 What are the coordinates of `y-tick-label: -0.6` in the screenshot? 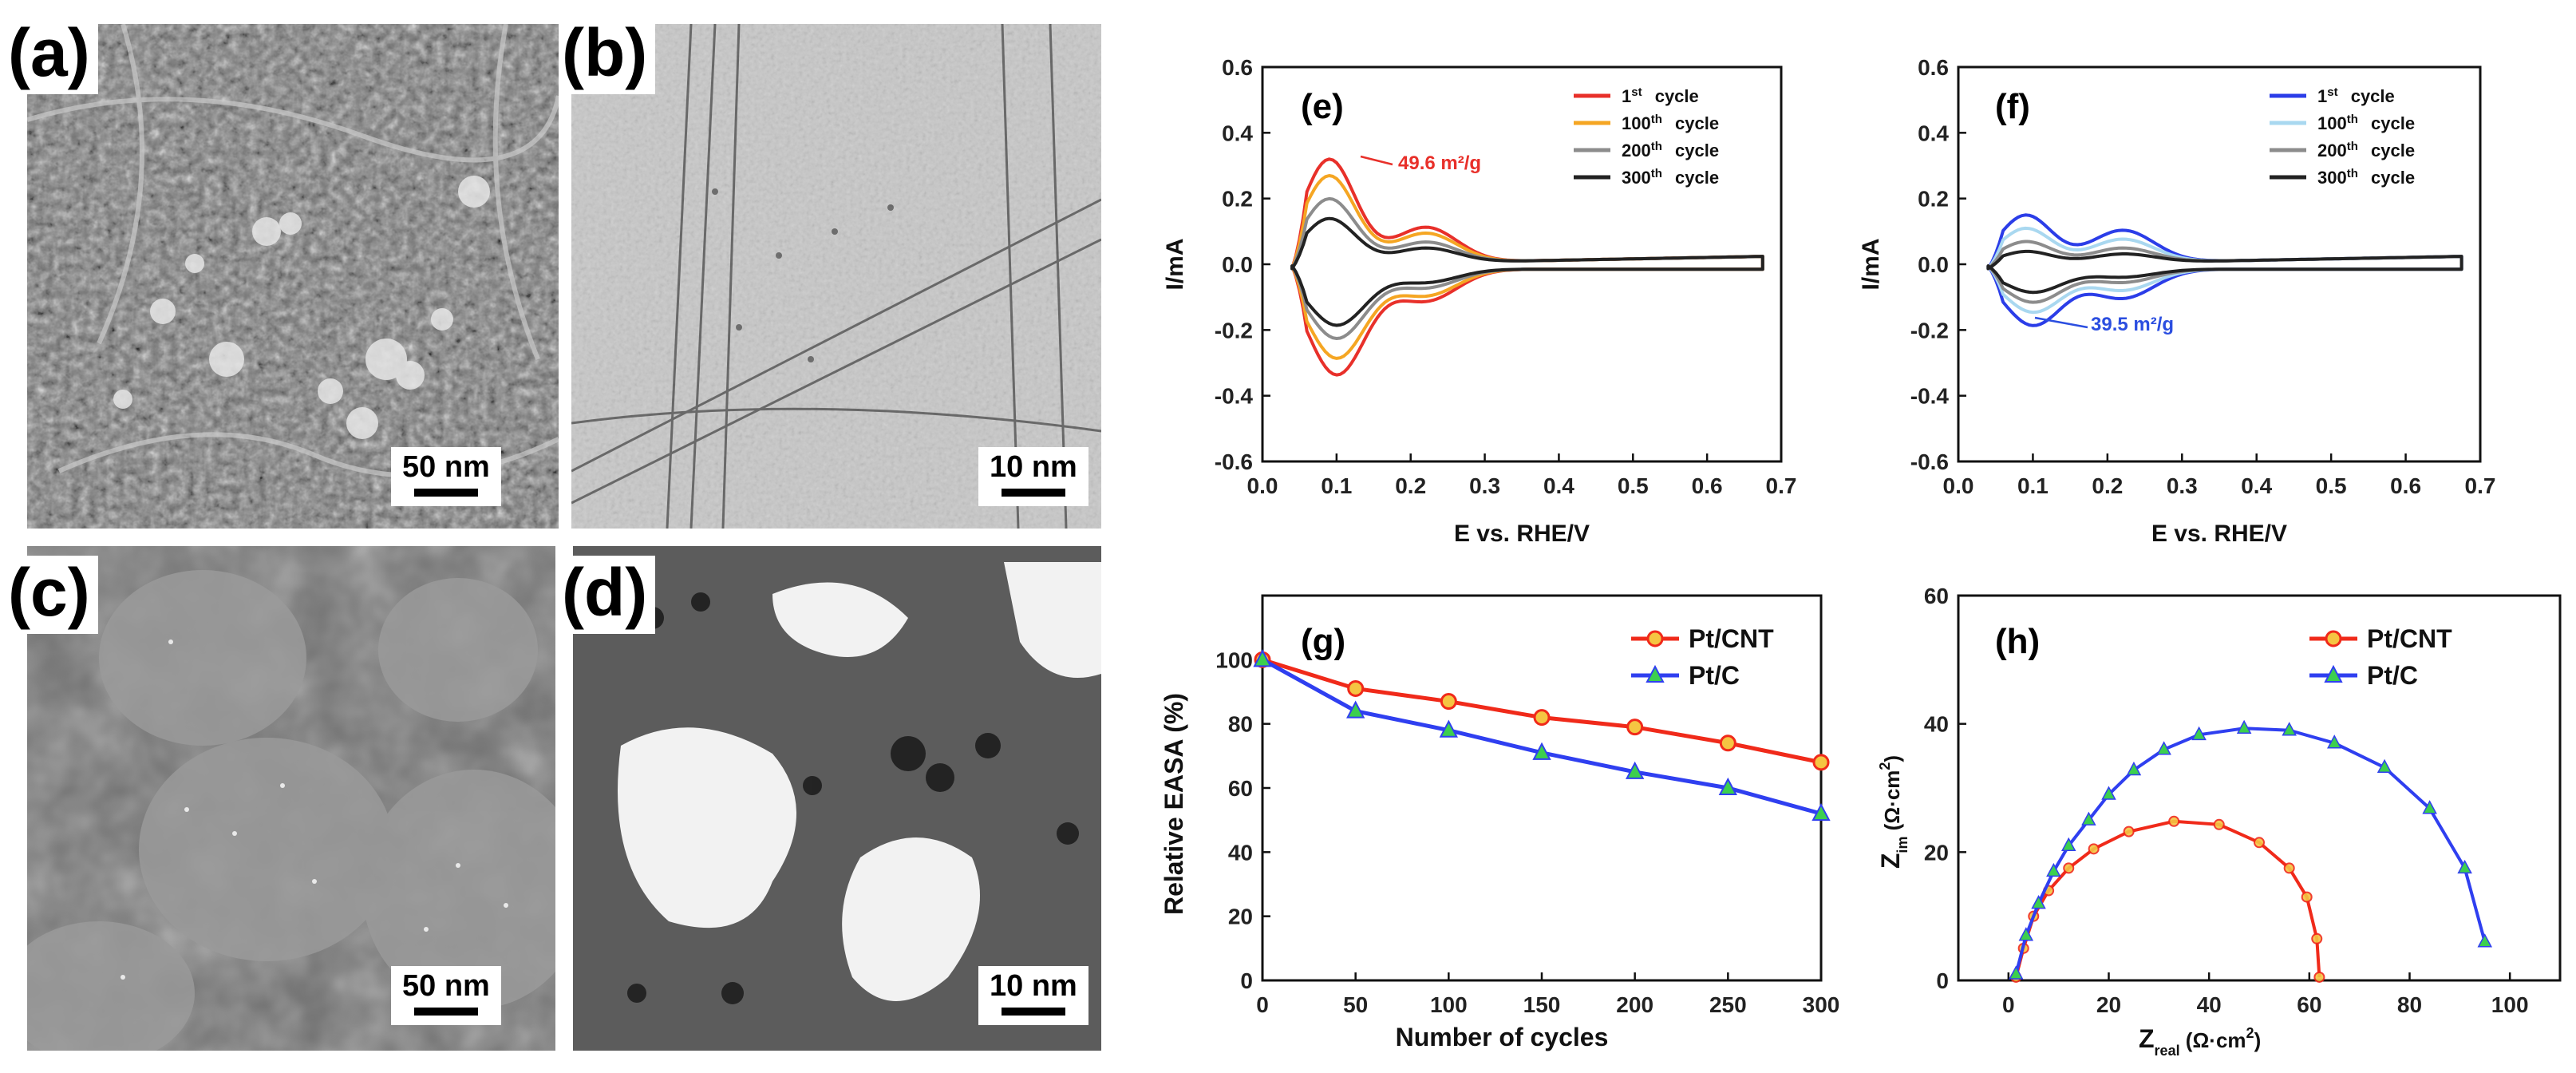 It's located at (1234, 461).